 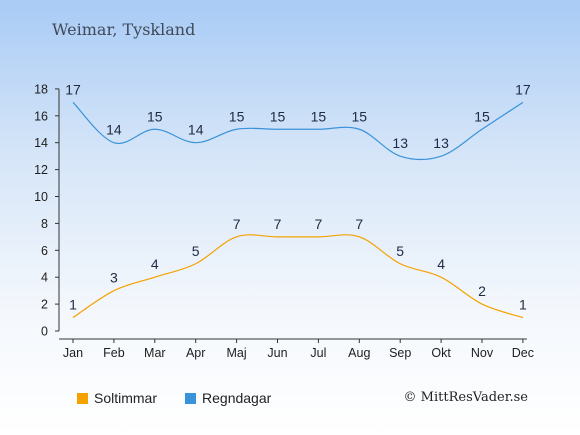 What do you see at coordinates (114, 278) in the screenshot?
I see `data-label-soltimmar: 3` at bounding box center [114, 278].